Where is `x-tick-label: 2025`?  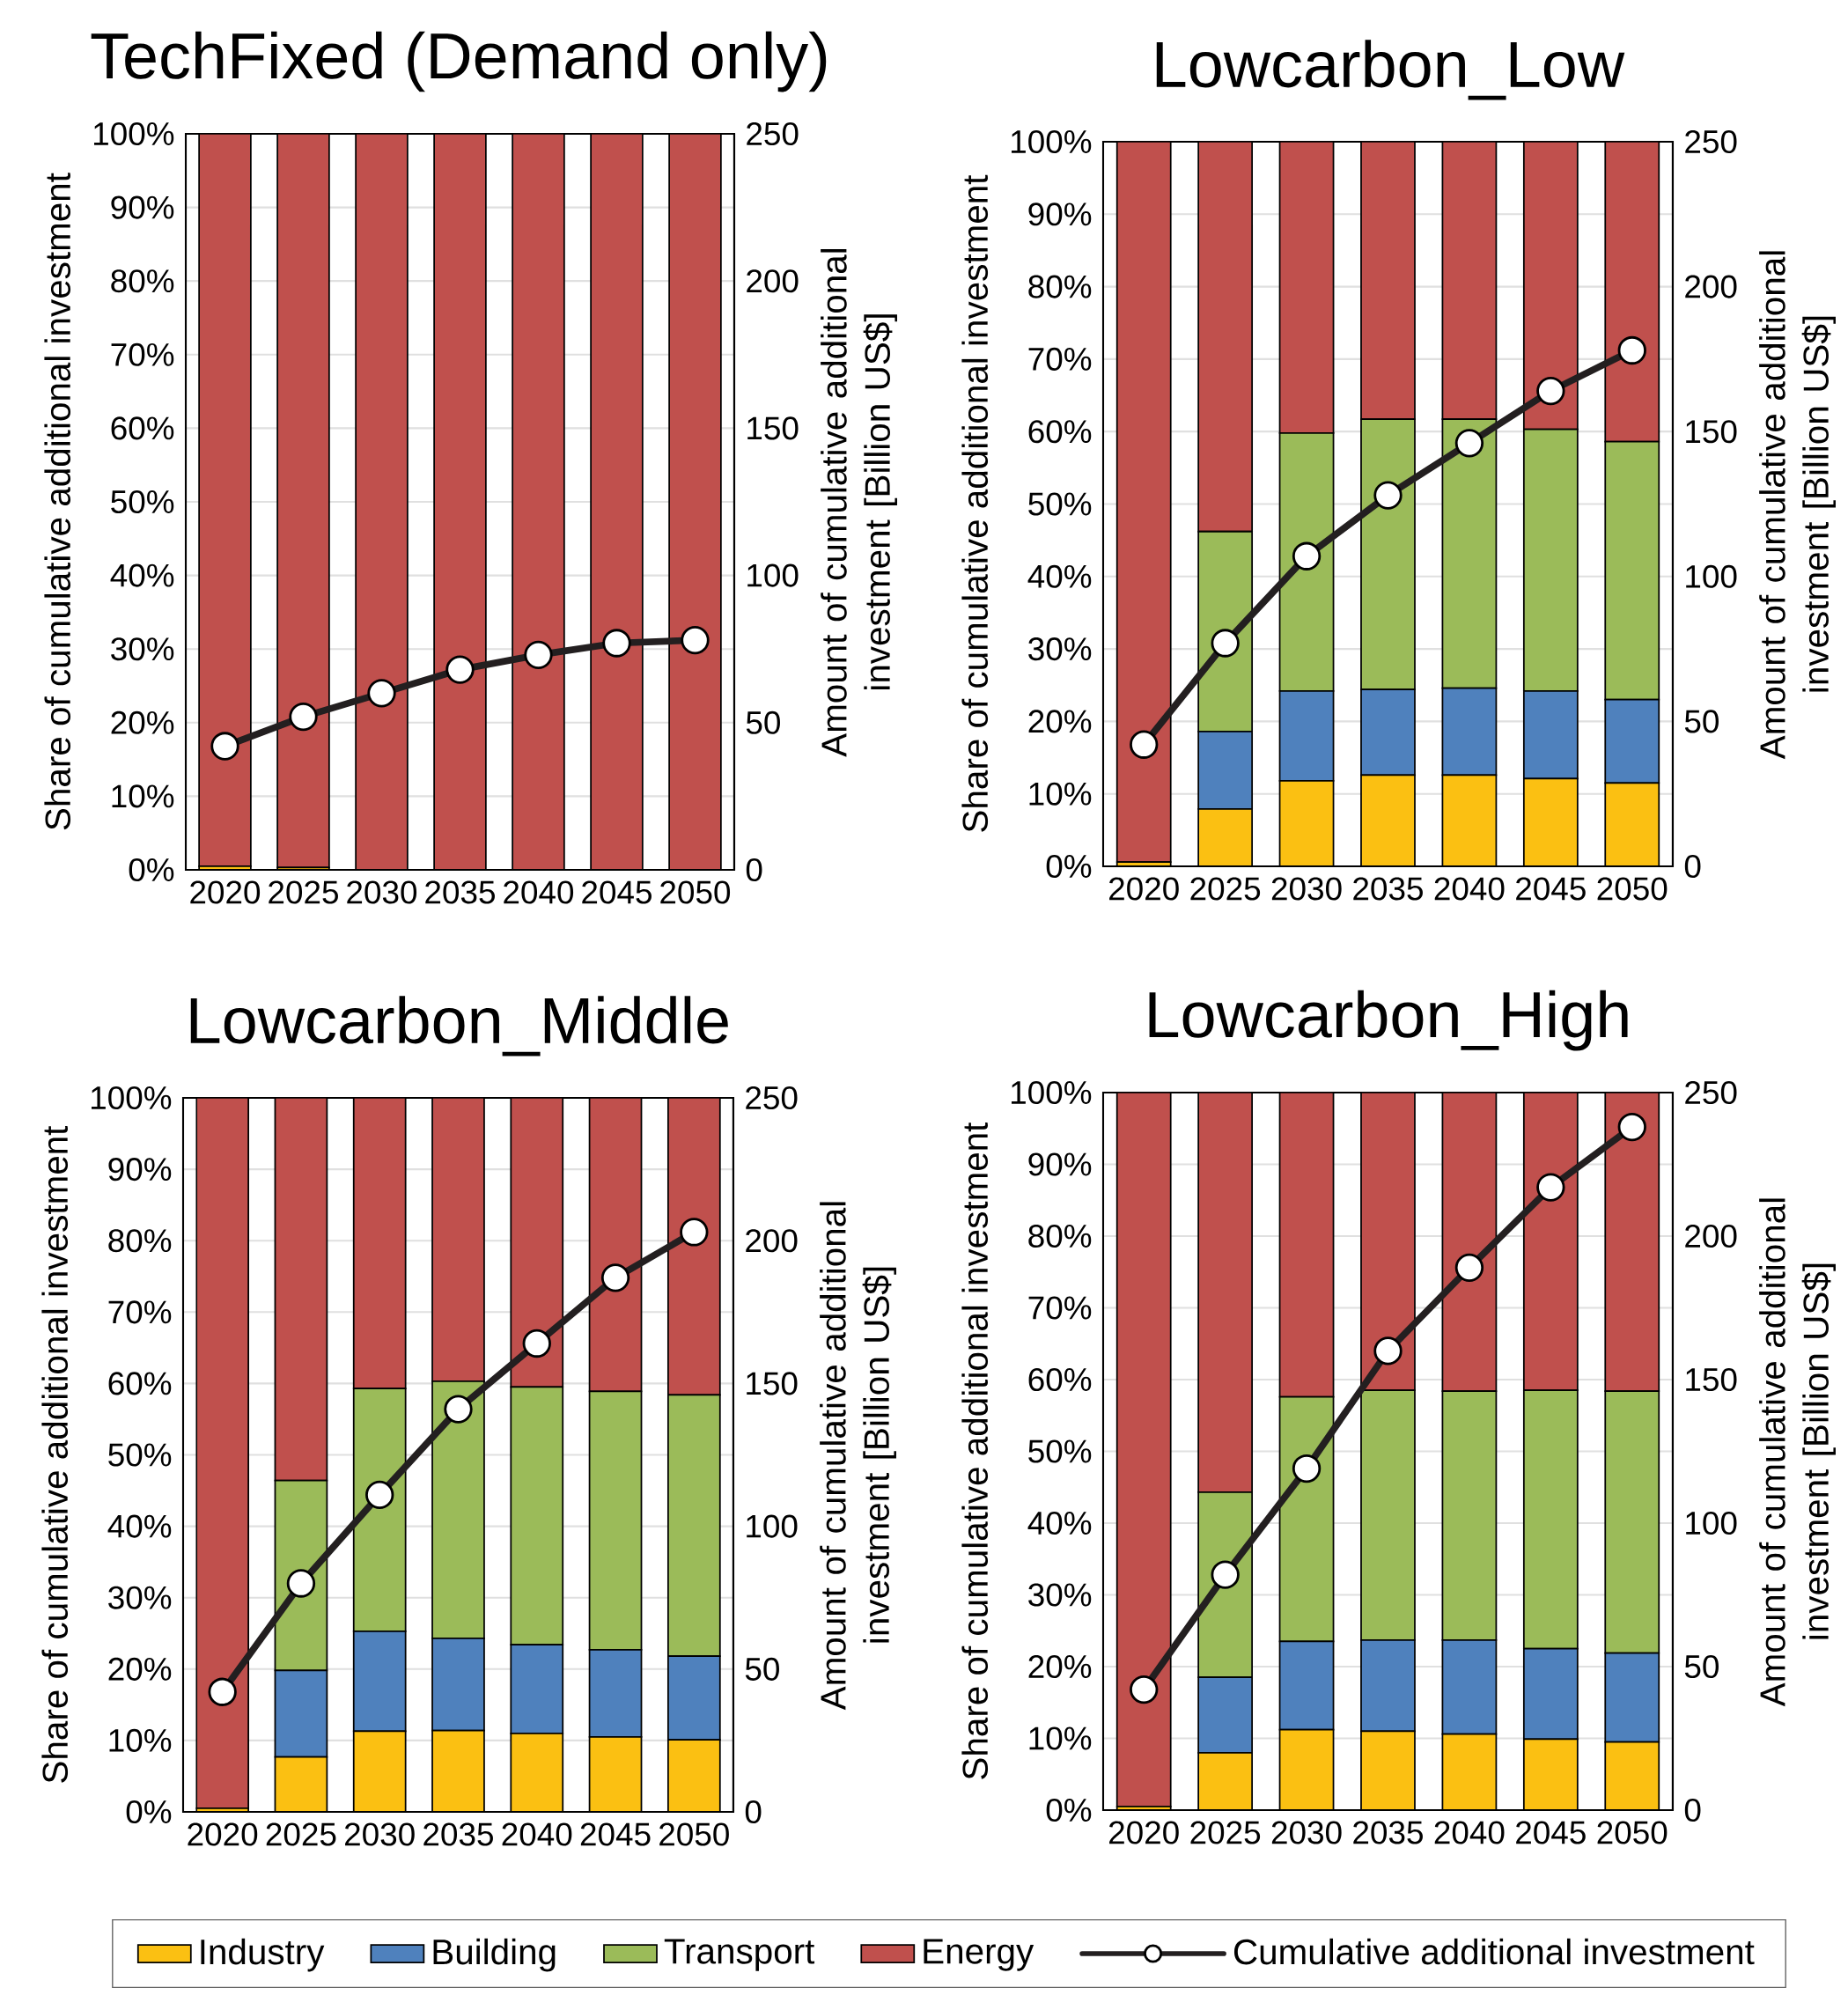
x-tick-label: 2025 is located at coordinates (1225, 889).